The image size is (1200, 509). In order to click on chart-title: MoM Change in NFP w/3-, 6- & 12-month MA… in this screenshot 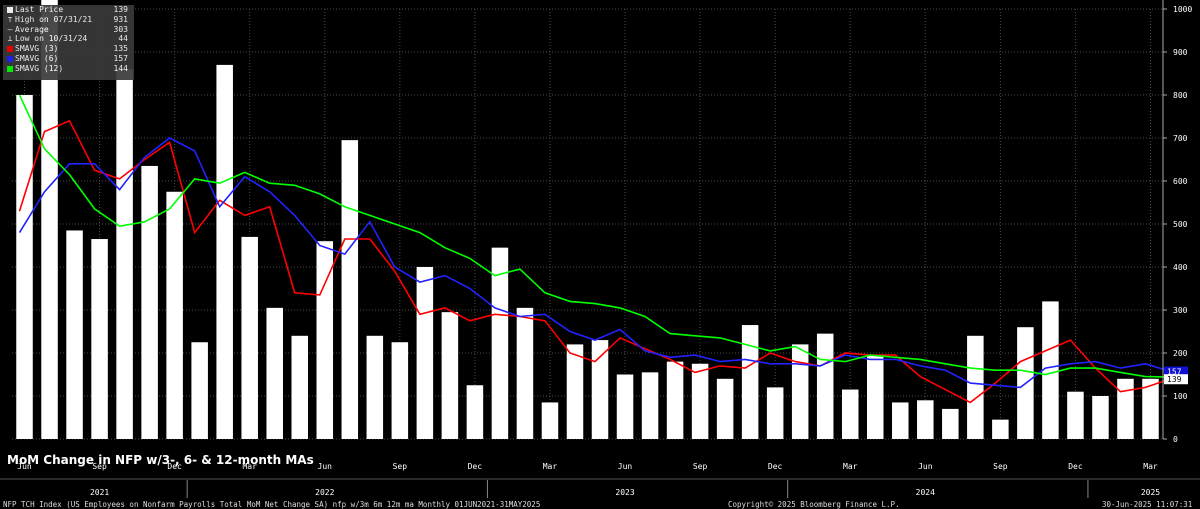, I will do `click(160, 460)`.